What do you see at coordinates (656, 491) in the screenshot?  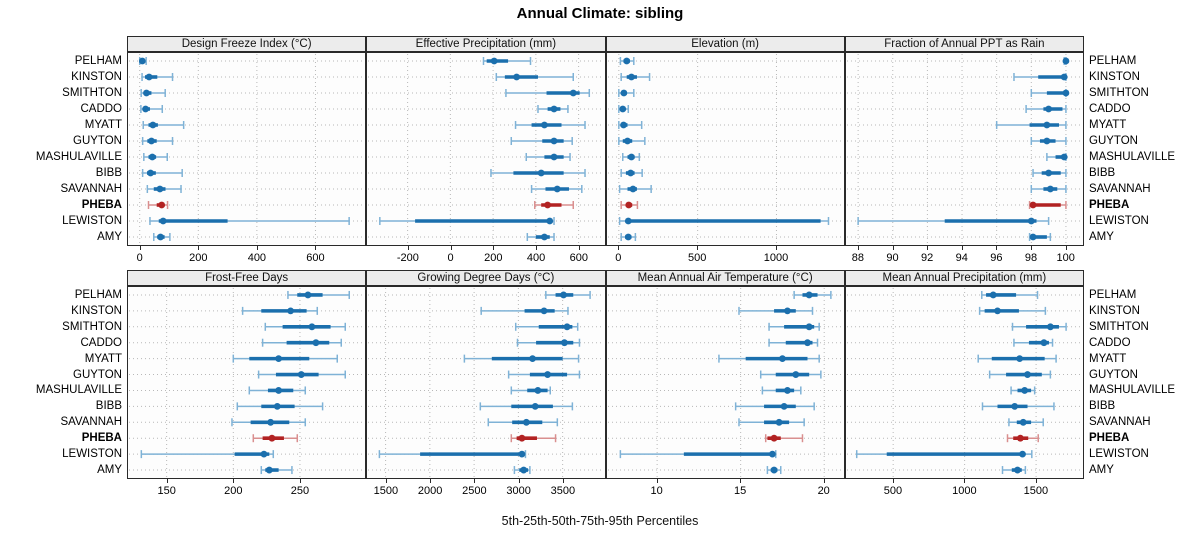 I see `x-tick-label: 10` at bounding box center [656, 491].